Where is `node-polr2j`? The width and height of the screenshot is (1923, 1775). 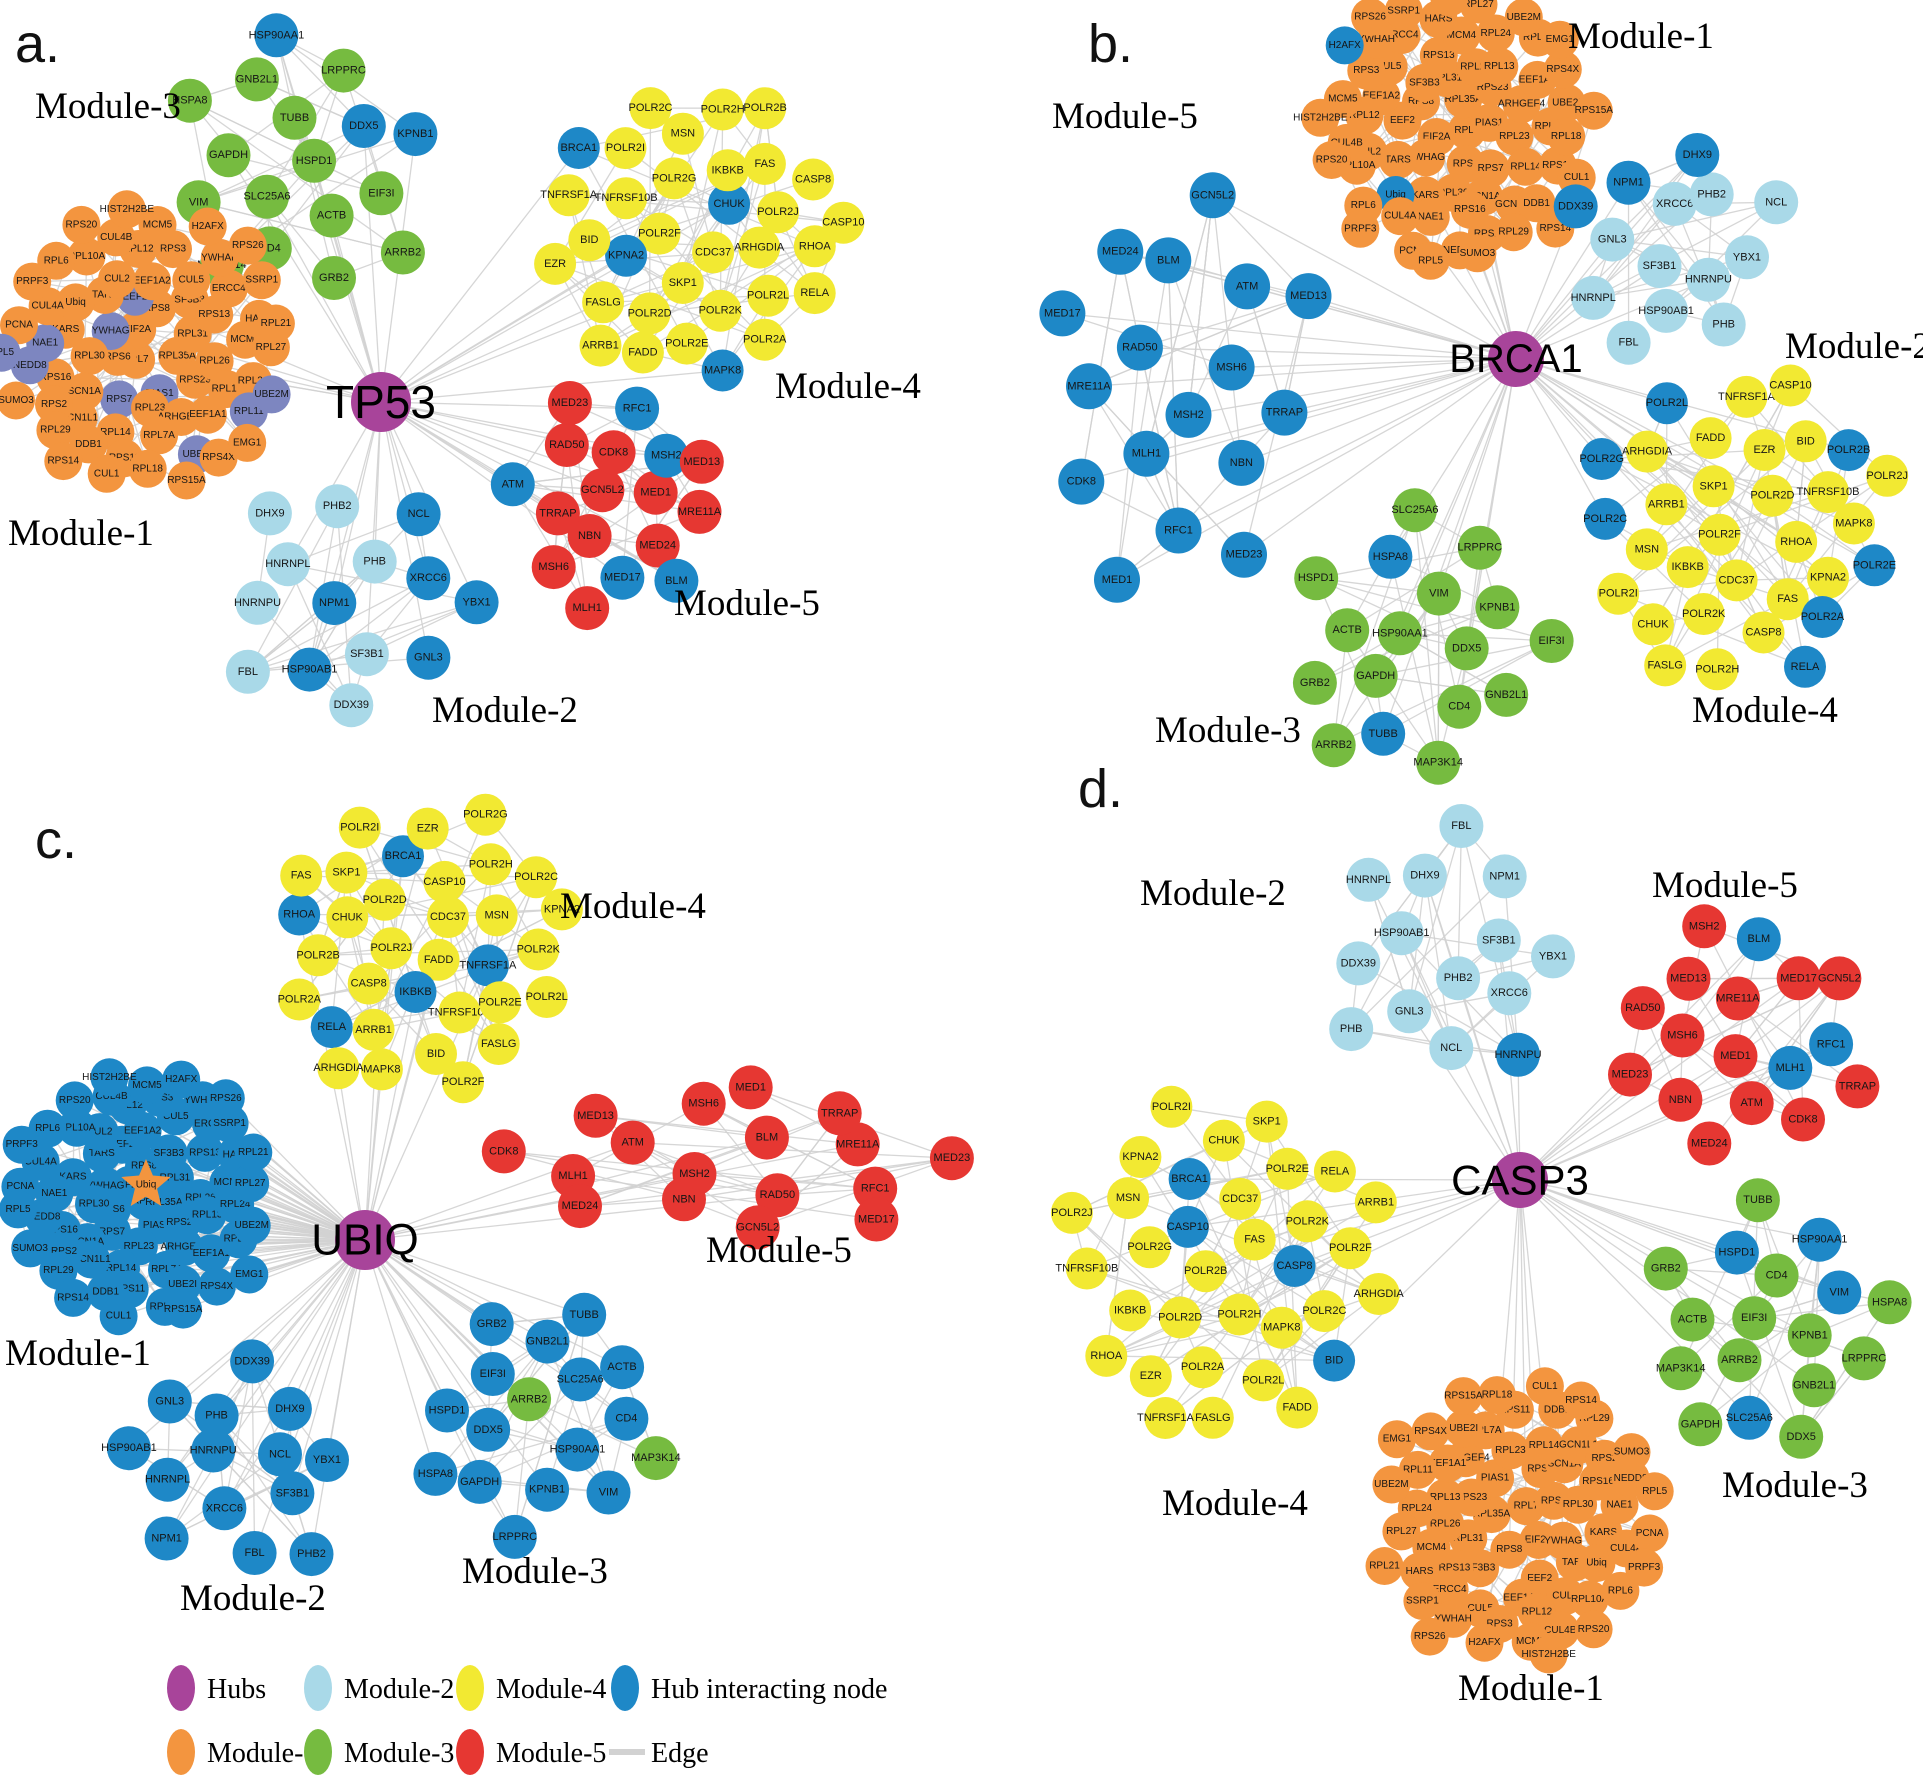
node-polr2j is located at coordinates (1071, 1212).